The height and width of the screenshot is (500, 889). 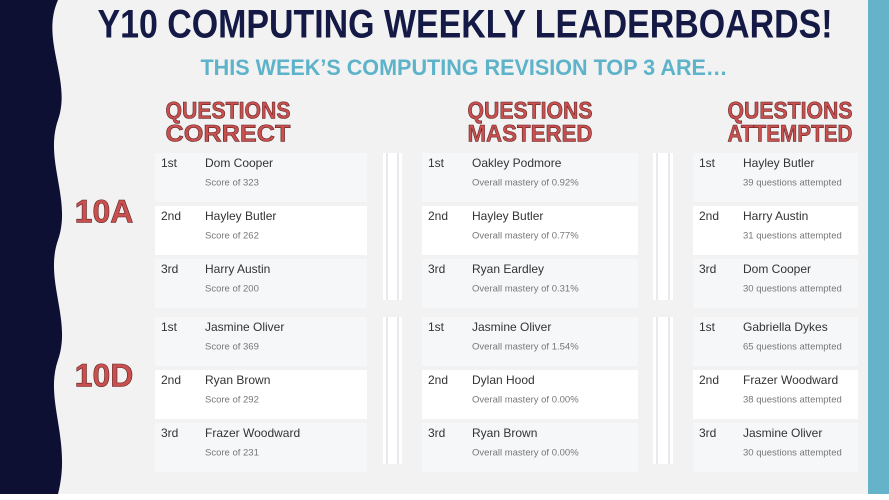 What do you see at coordinates (465, 25) in the screenshot?
I see `title: Y10 COMPUTING WEEKLY LEADERBOARDS!` at bounding box center [465, 25].